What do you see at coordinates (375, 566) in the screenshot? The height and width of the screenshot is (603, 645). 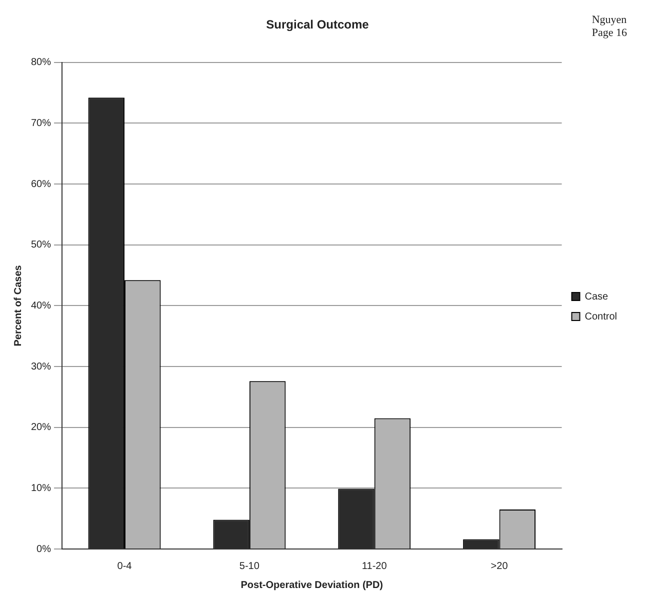 I see `x-tick-label: 11-20` at bounding box center [375, 566].